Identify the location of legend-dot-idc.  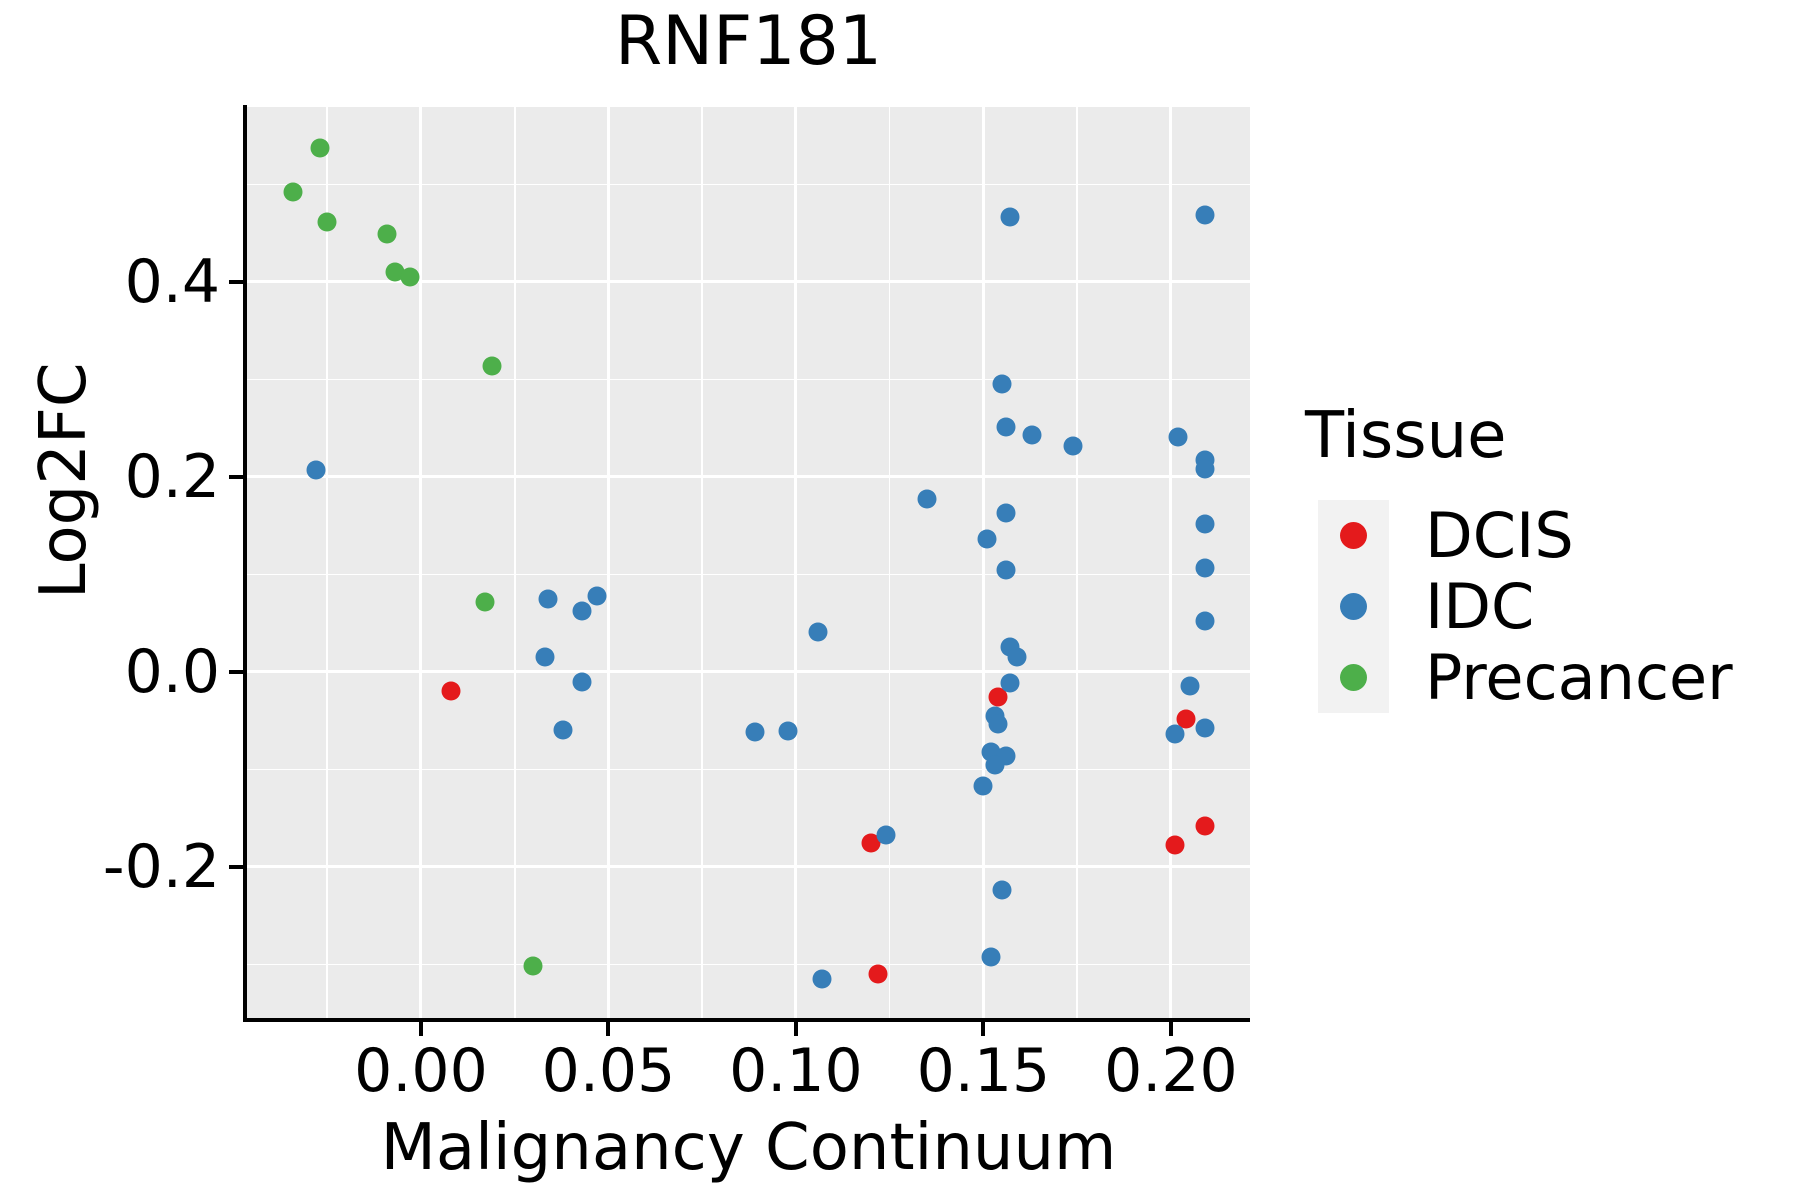
(1353, 606).